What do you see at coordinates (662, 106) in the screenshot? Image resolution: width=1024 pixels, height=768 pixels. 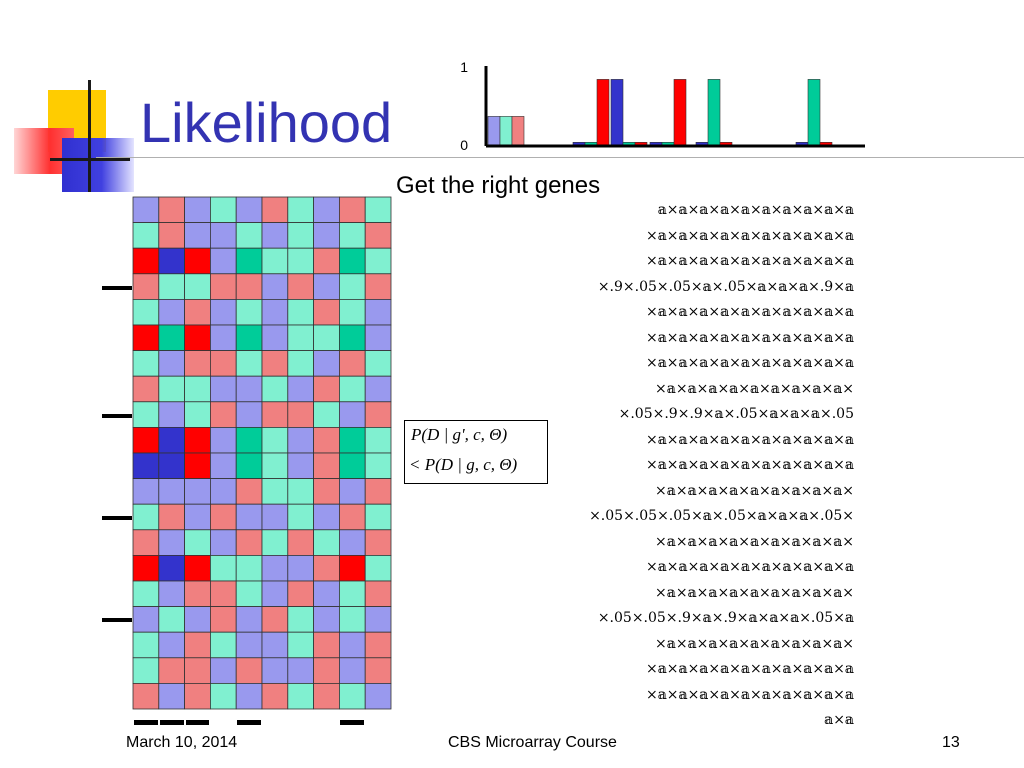 I see `bar-chart: 10` at bounding box center [662, 106].